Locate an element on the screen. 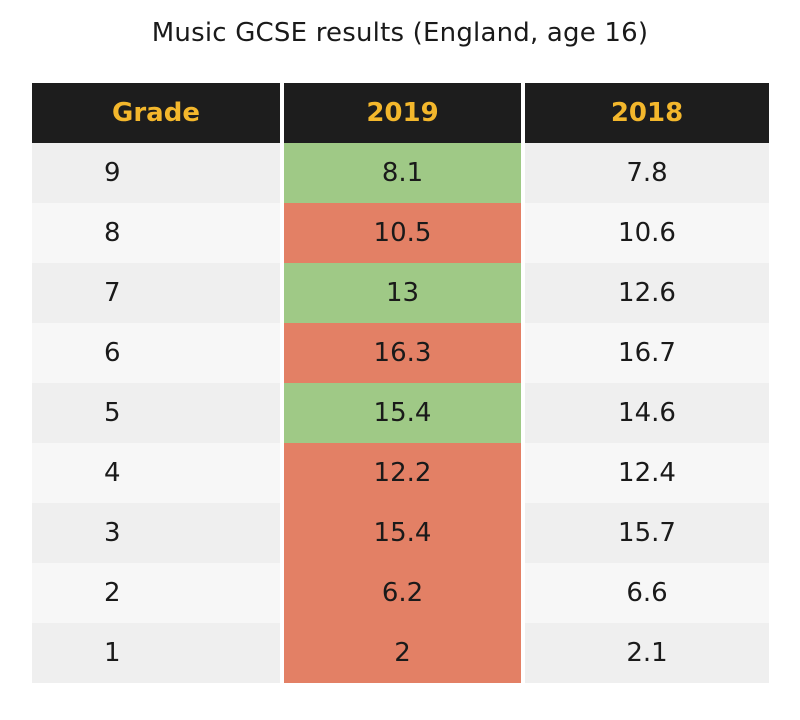  header-grade: Grade is located at coordinates (156, 113).